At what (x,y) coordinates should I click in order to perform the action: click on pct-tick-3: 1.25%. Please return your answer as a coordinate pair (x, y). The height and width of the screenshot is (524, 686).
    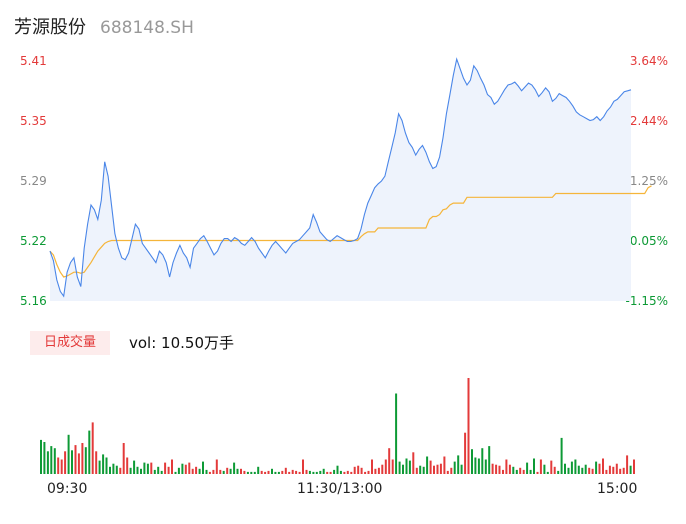
    Looking at the image, I should click on (648, 181).